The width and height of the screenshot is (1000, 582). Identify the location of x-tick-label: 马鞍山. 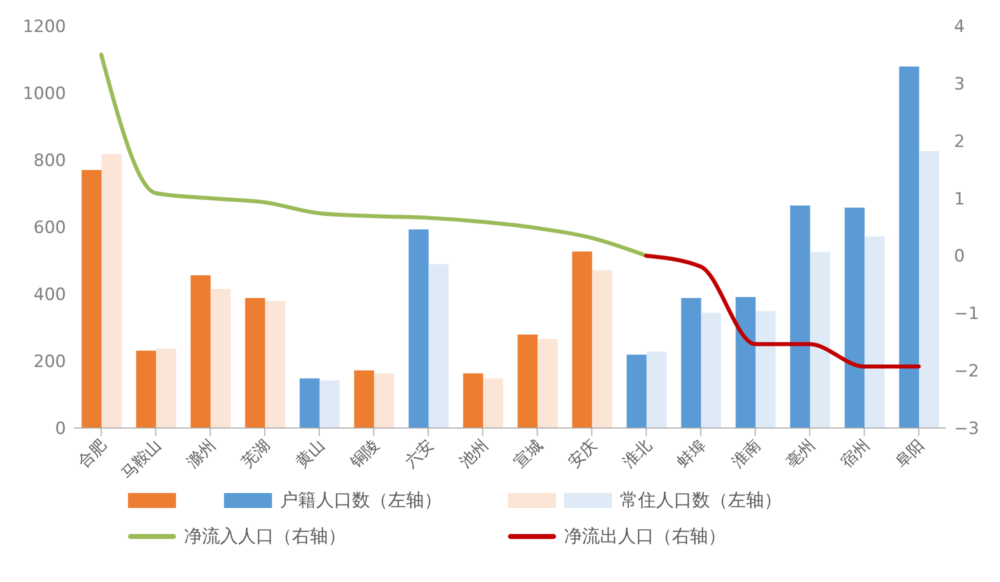
(141, 459).